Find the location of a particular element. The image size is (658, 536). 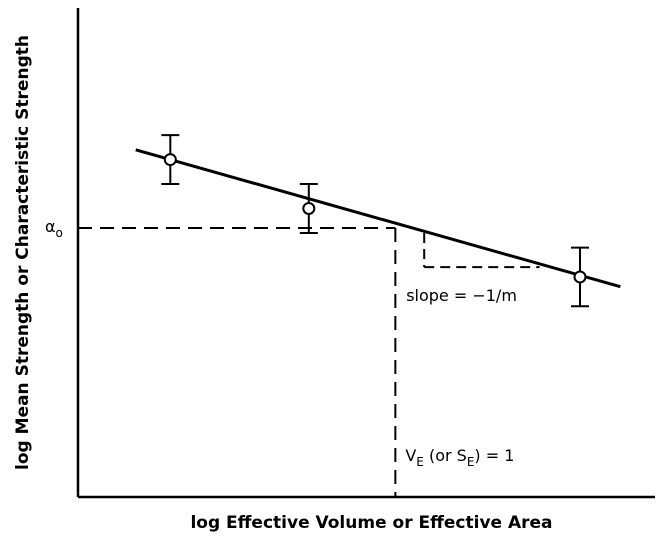

alpha-label: αo is located at coordinates (54, 228).